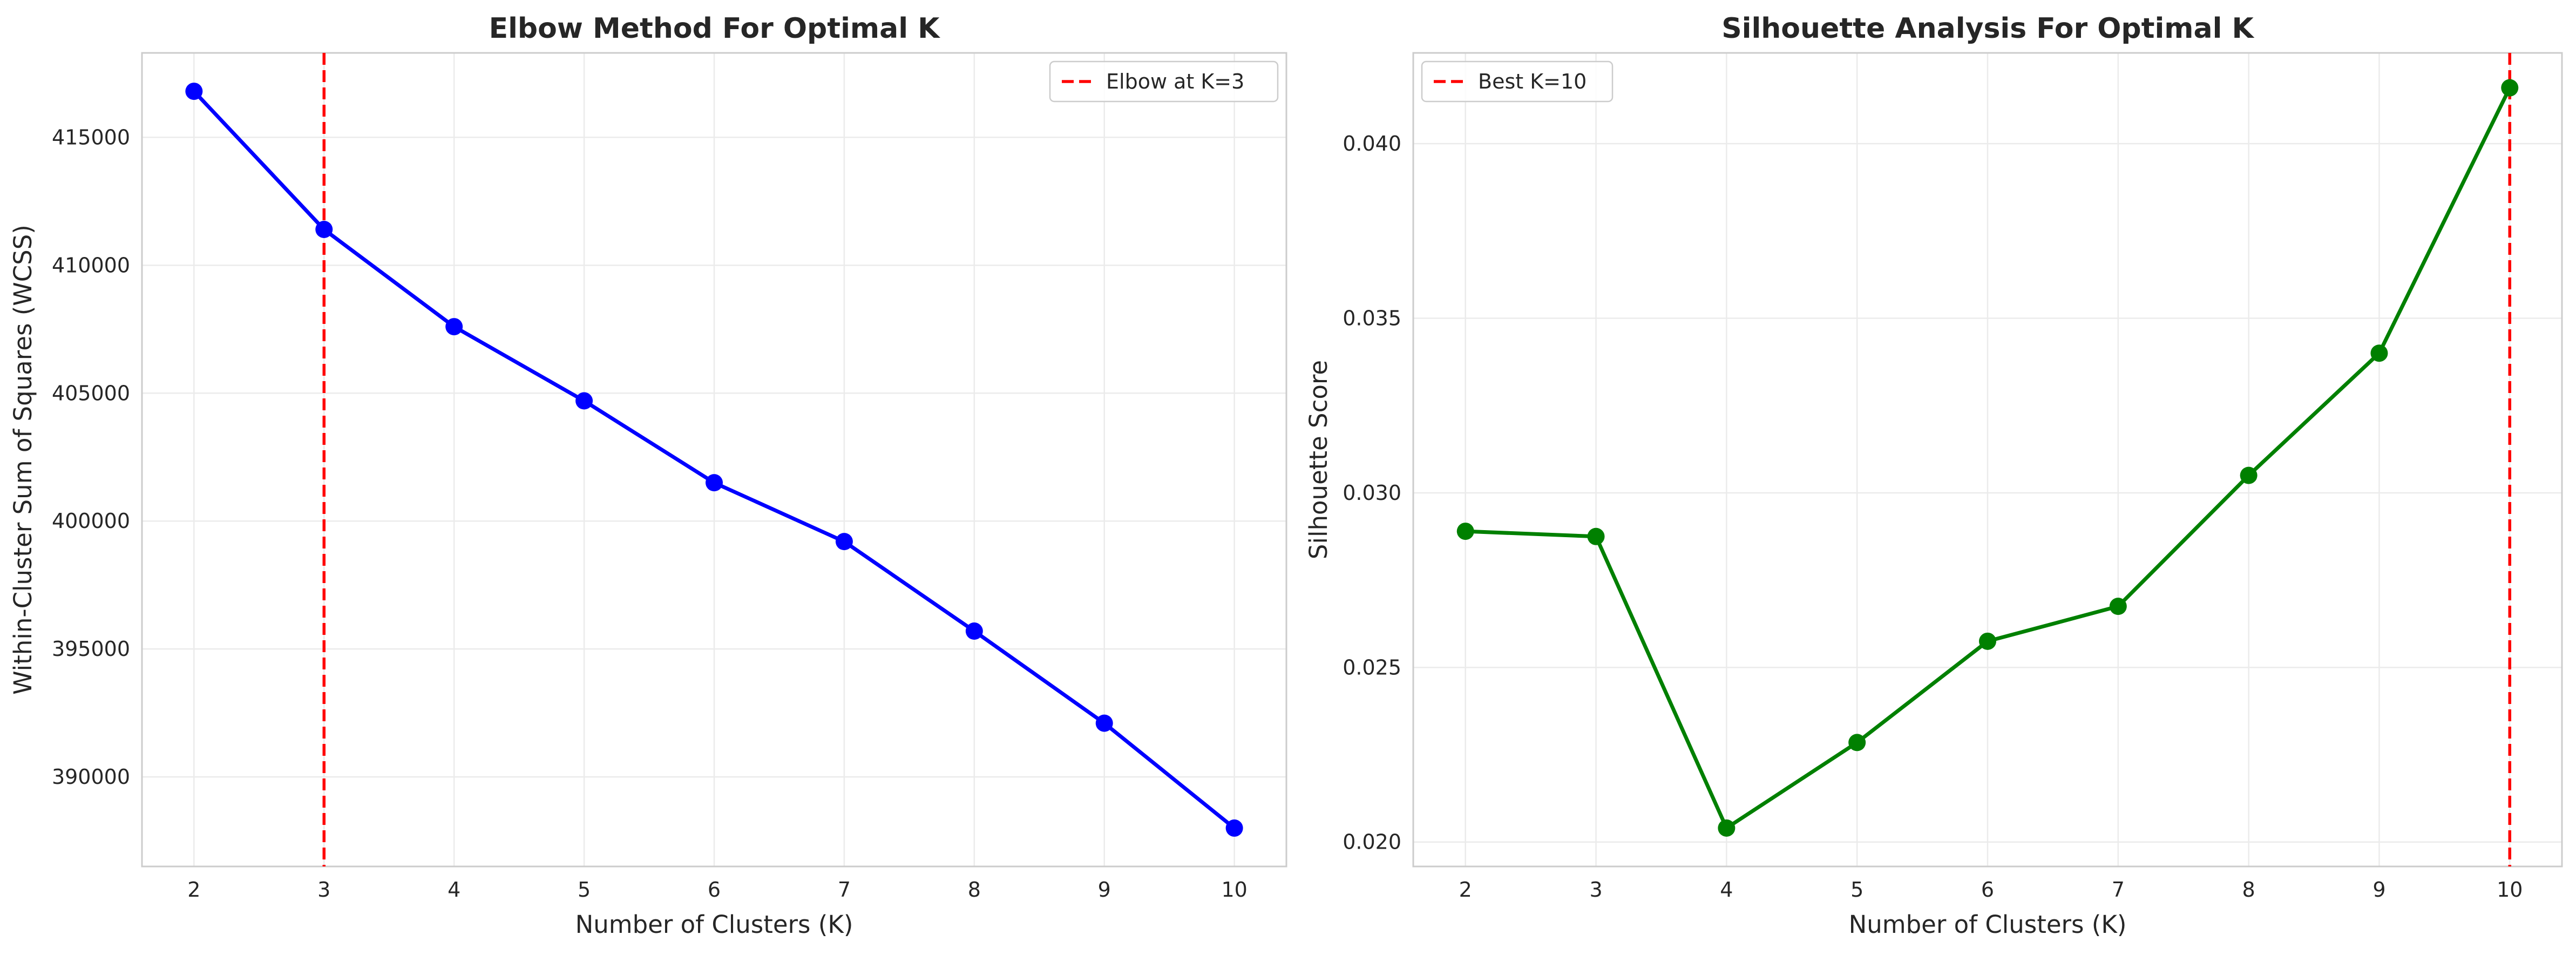 This screenshot has width=2576, height=955. I want to click on y-tick-label: 390000, so click(91, 777).